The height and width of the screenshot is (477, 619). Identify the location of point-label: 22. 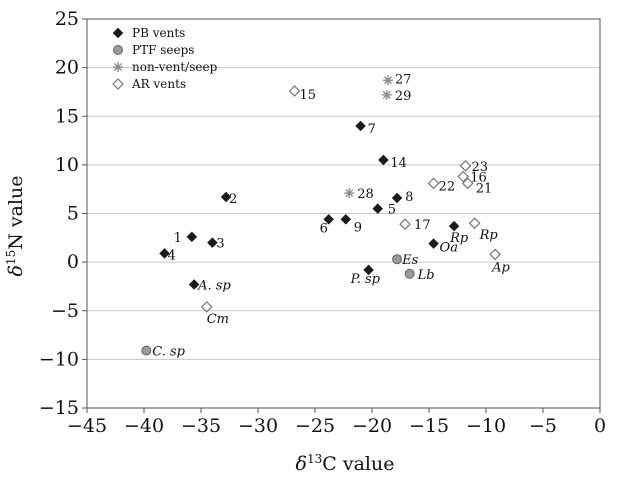
(447, 186).